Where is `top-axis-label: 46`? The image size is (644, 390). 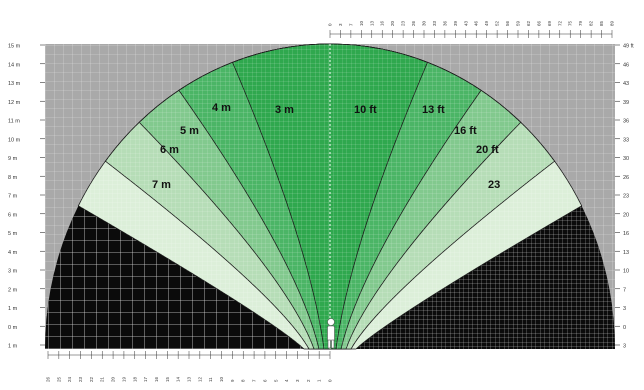 top-axis-label: 46 is located at coordinates (476, 23).